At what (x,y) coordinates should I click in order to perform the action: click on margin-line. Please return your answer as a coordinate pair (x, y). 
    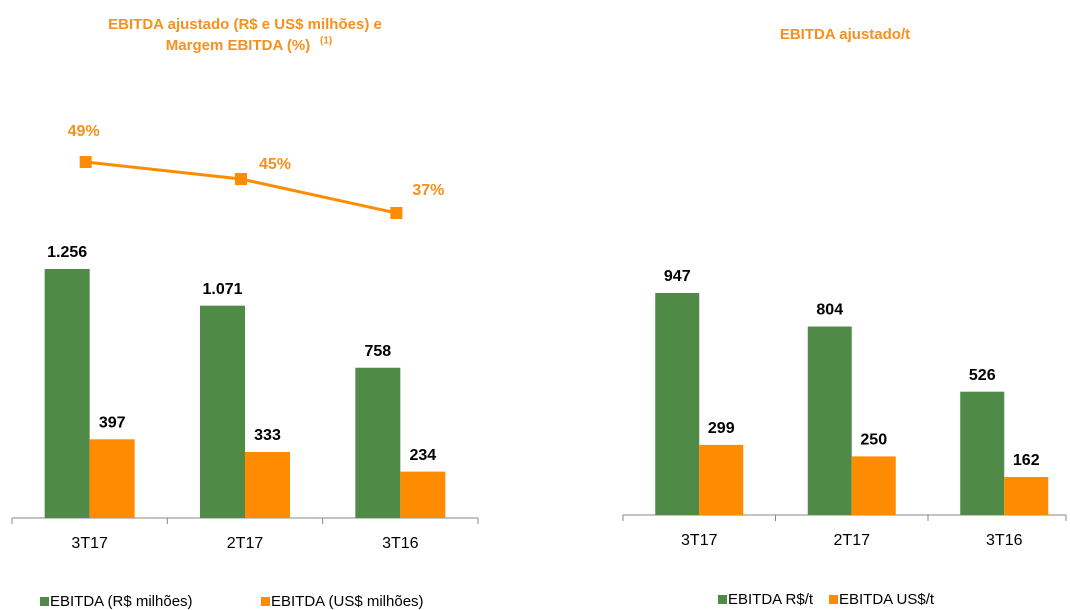
    Looking at the image, I should click on (241, 187).